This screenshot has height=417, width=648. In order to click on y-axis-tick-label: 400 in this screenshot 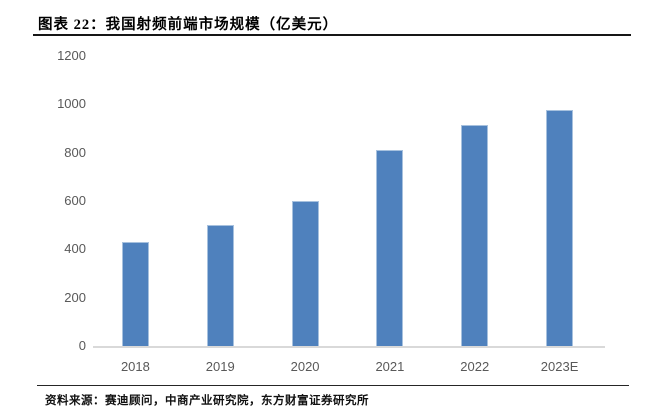, I will do `click(75, 249)`.